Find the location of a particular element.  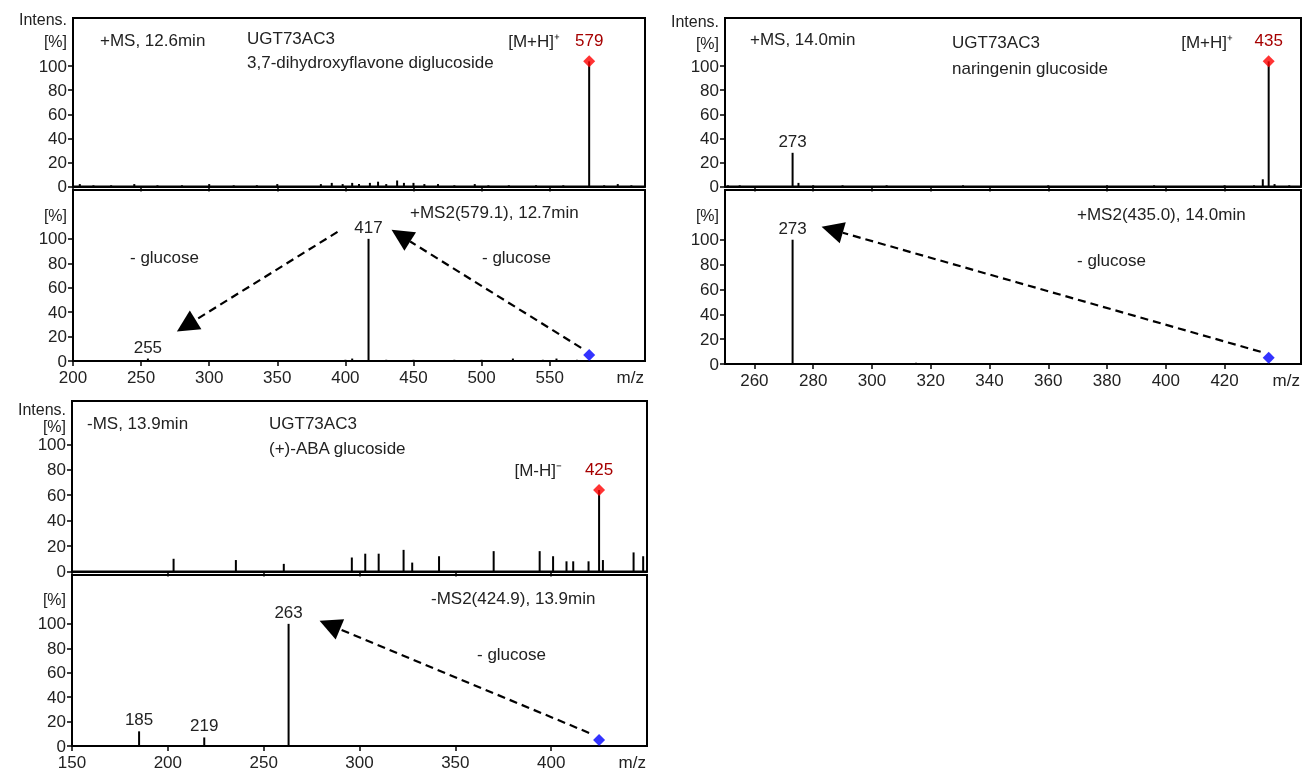

x-tick-label: 450 is located at coordinates (413, 377).